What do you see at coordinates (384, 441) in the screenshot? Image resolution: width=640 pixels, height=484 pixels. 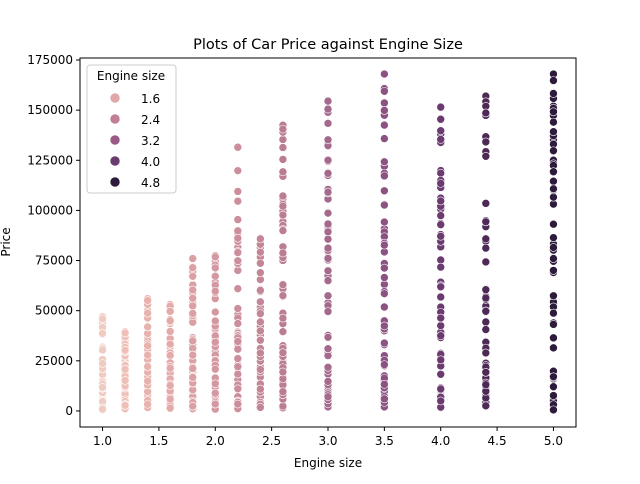 I see `x-tick-label: 3.5` at bounding box center [384, 441].